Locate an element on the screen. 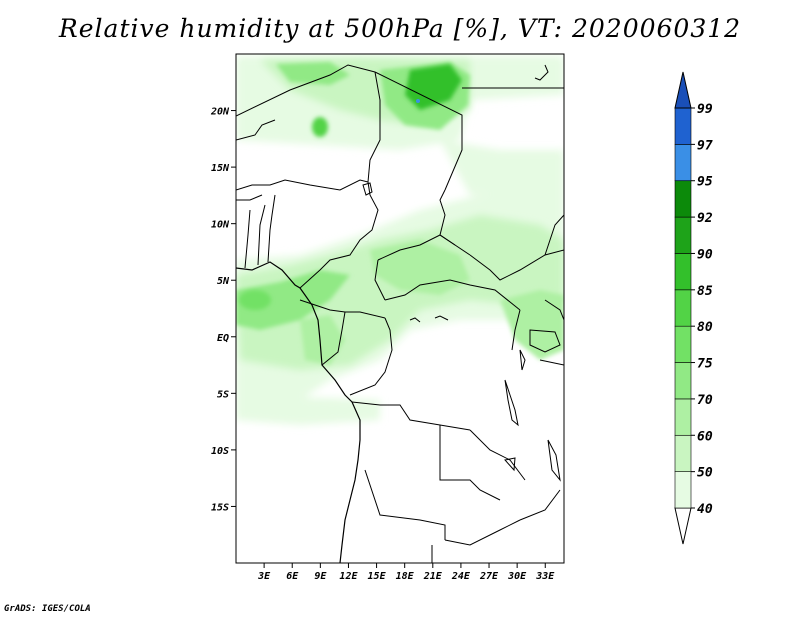 The image size is (800, 618). lon-tick-label: 15E is located at coordinates (377, 576).